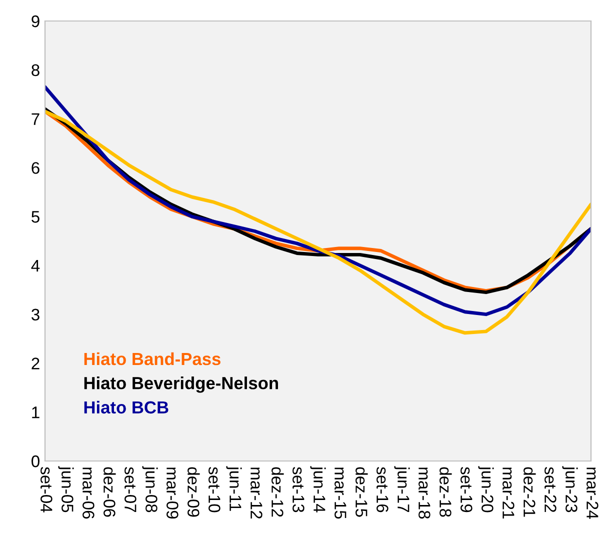  I want to click on y-tick-label: 0, so click(36, 461).